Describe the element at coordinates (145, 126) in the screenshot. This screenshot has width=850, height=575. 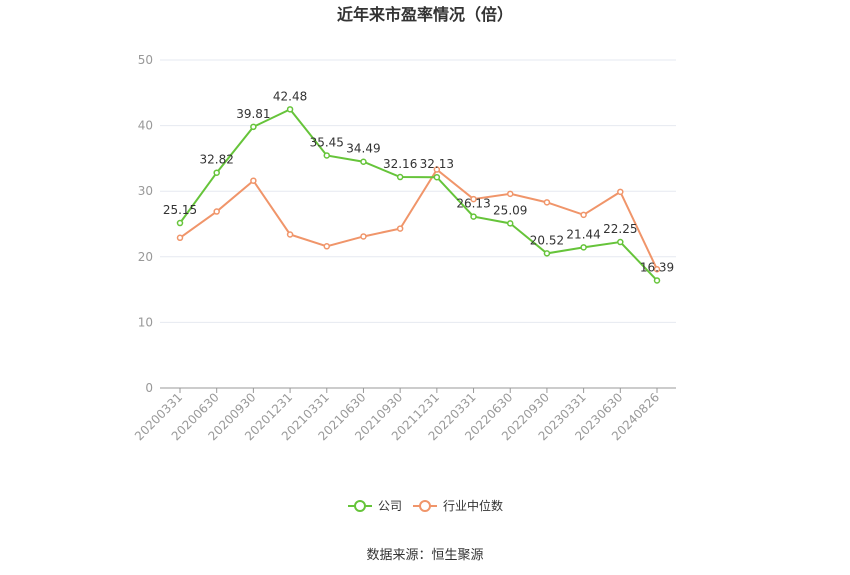
I see `y-tick-label: 40` at that location.